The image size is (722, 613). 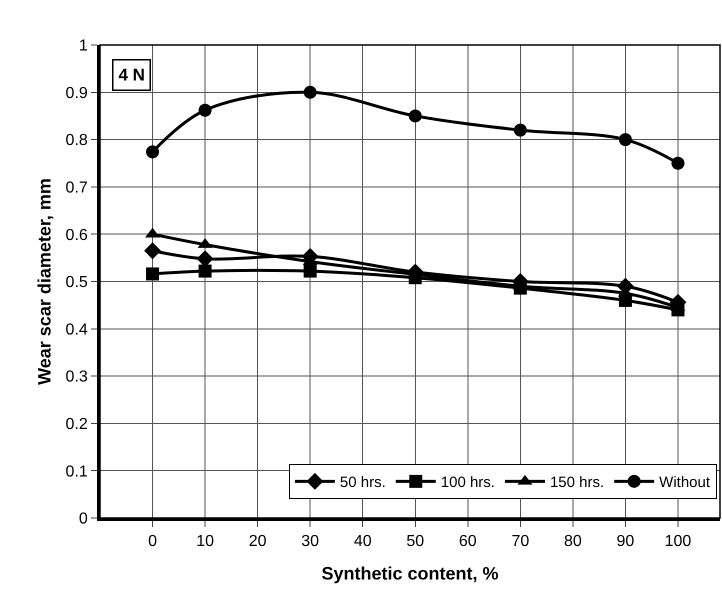 What do you see at coordinates (77, 235) in the screenshot?
I see `y-tick-label: 0.6` at bounding box center [77, 235].